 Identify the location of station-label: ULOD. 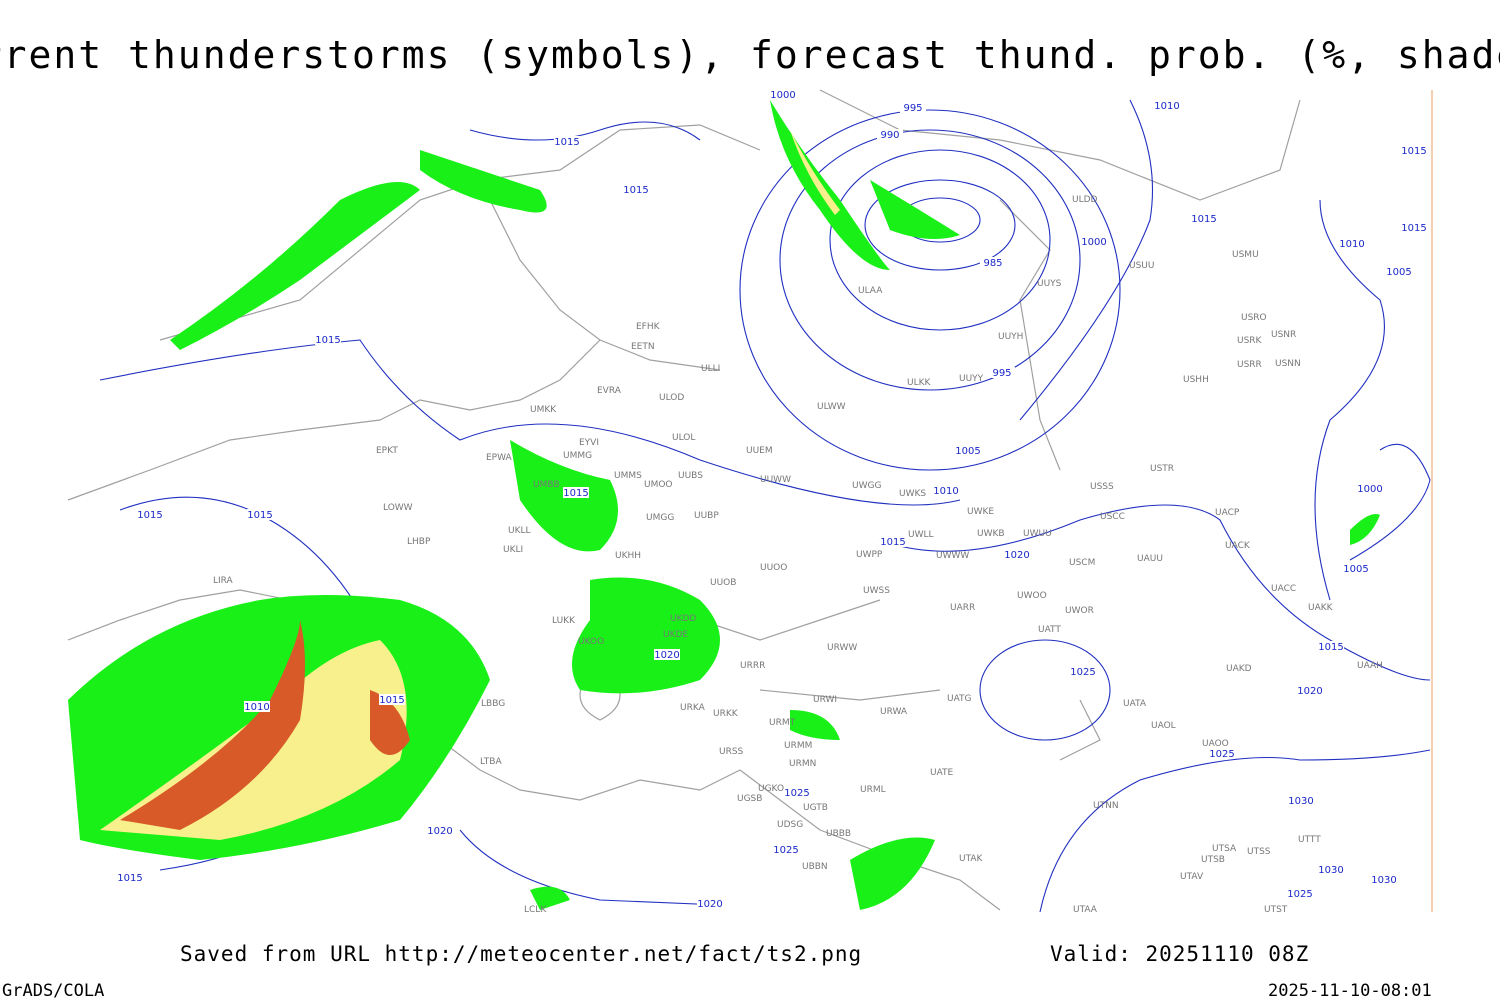
(671, 398).